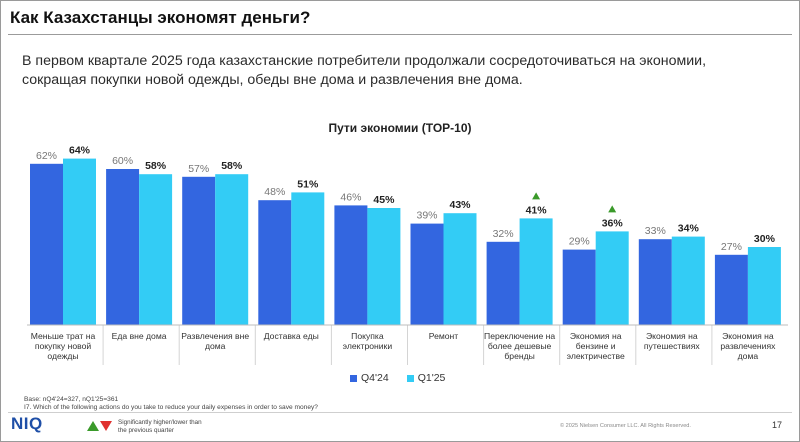 The width and height of the screenshot is (800, 442). What do you see at coordinates (426, 216) in the screenshot?
I see `data-label-s0-c5: 39%` at bounding box center [426, 216].